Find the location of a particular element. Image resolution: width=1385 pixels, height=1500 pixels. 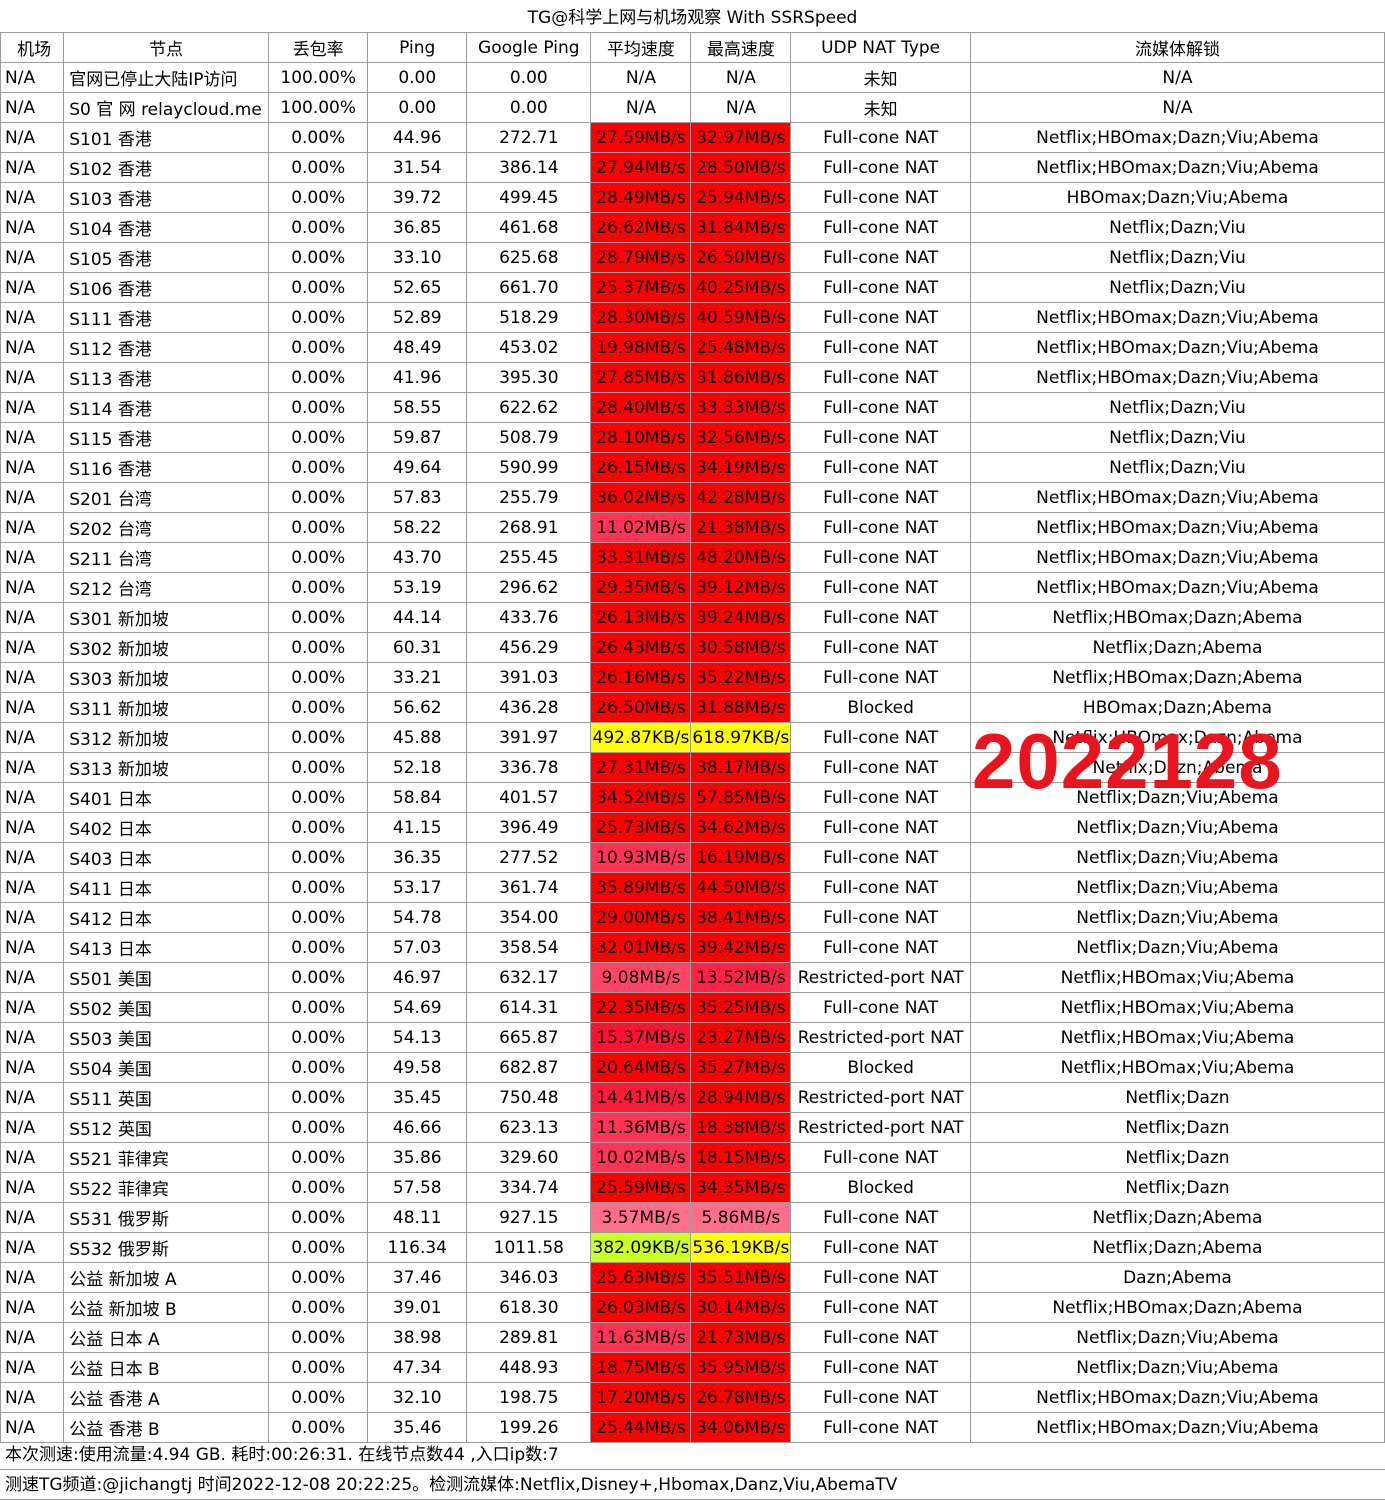

max-speed-cell: 34.35MB/s is located at coordinates (741, 1187).